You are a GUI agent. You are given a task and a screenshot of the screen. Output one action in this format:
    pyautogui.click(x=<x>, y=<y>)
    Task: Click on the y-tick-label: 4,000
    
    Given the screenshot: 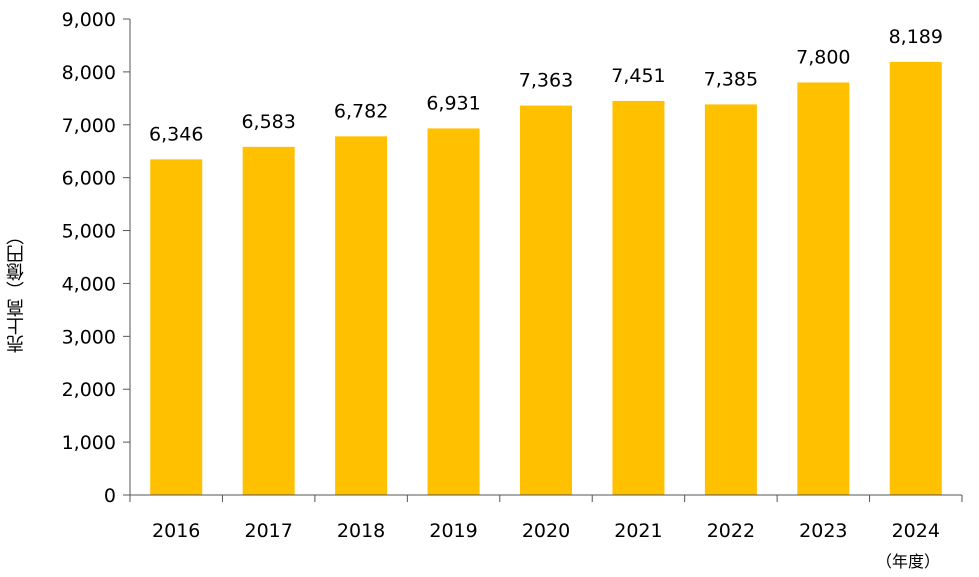 What is the action you would take?
    pyautogui.click(x=89, y=284)
    